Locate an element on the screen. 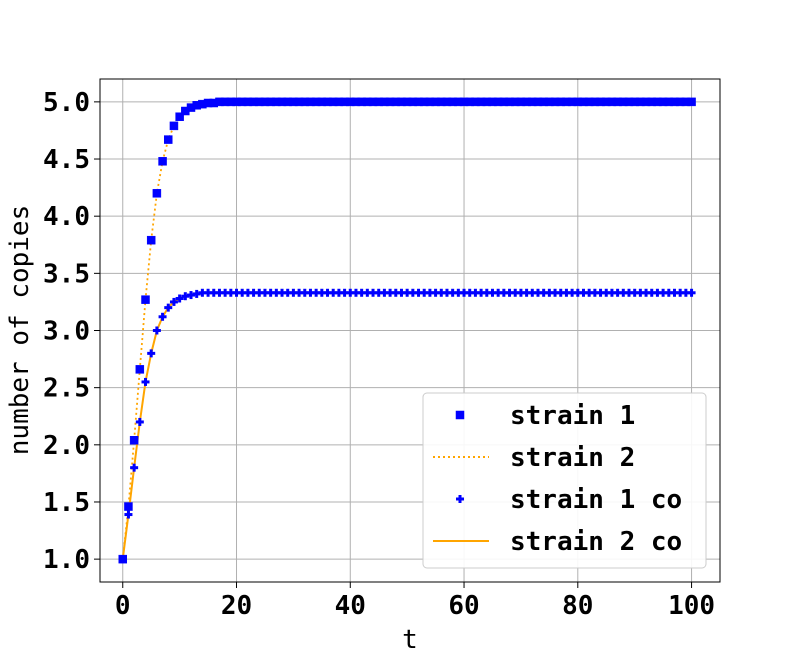  legend-label: strain 2 co is located at coordinates (596, 542).